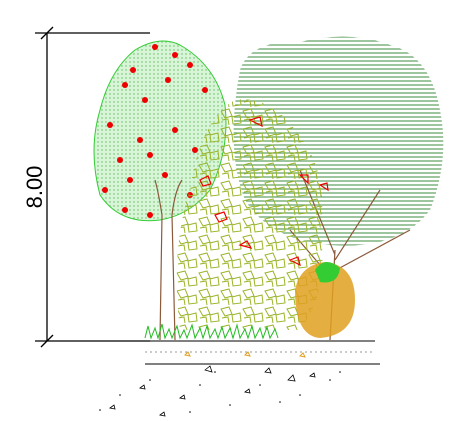  Describe the element at coordinates (34, 187) in the screenshot. I see `dimension-label: 8.00` at that location.